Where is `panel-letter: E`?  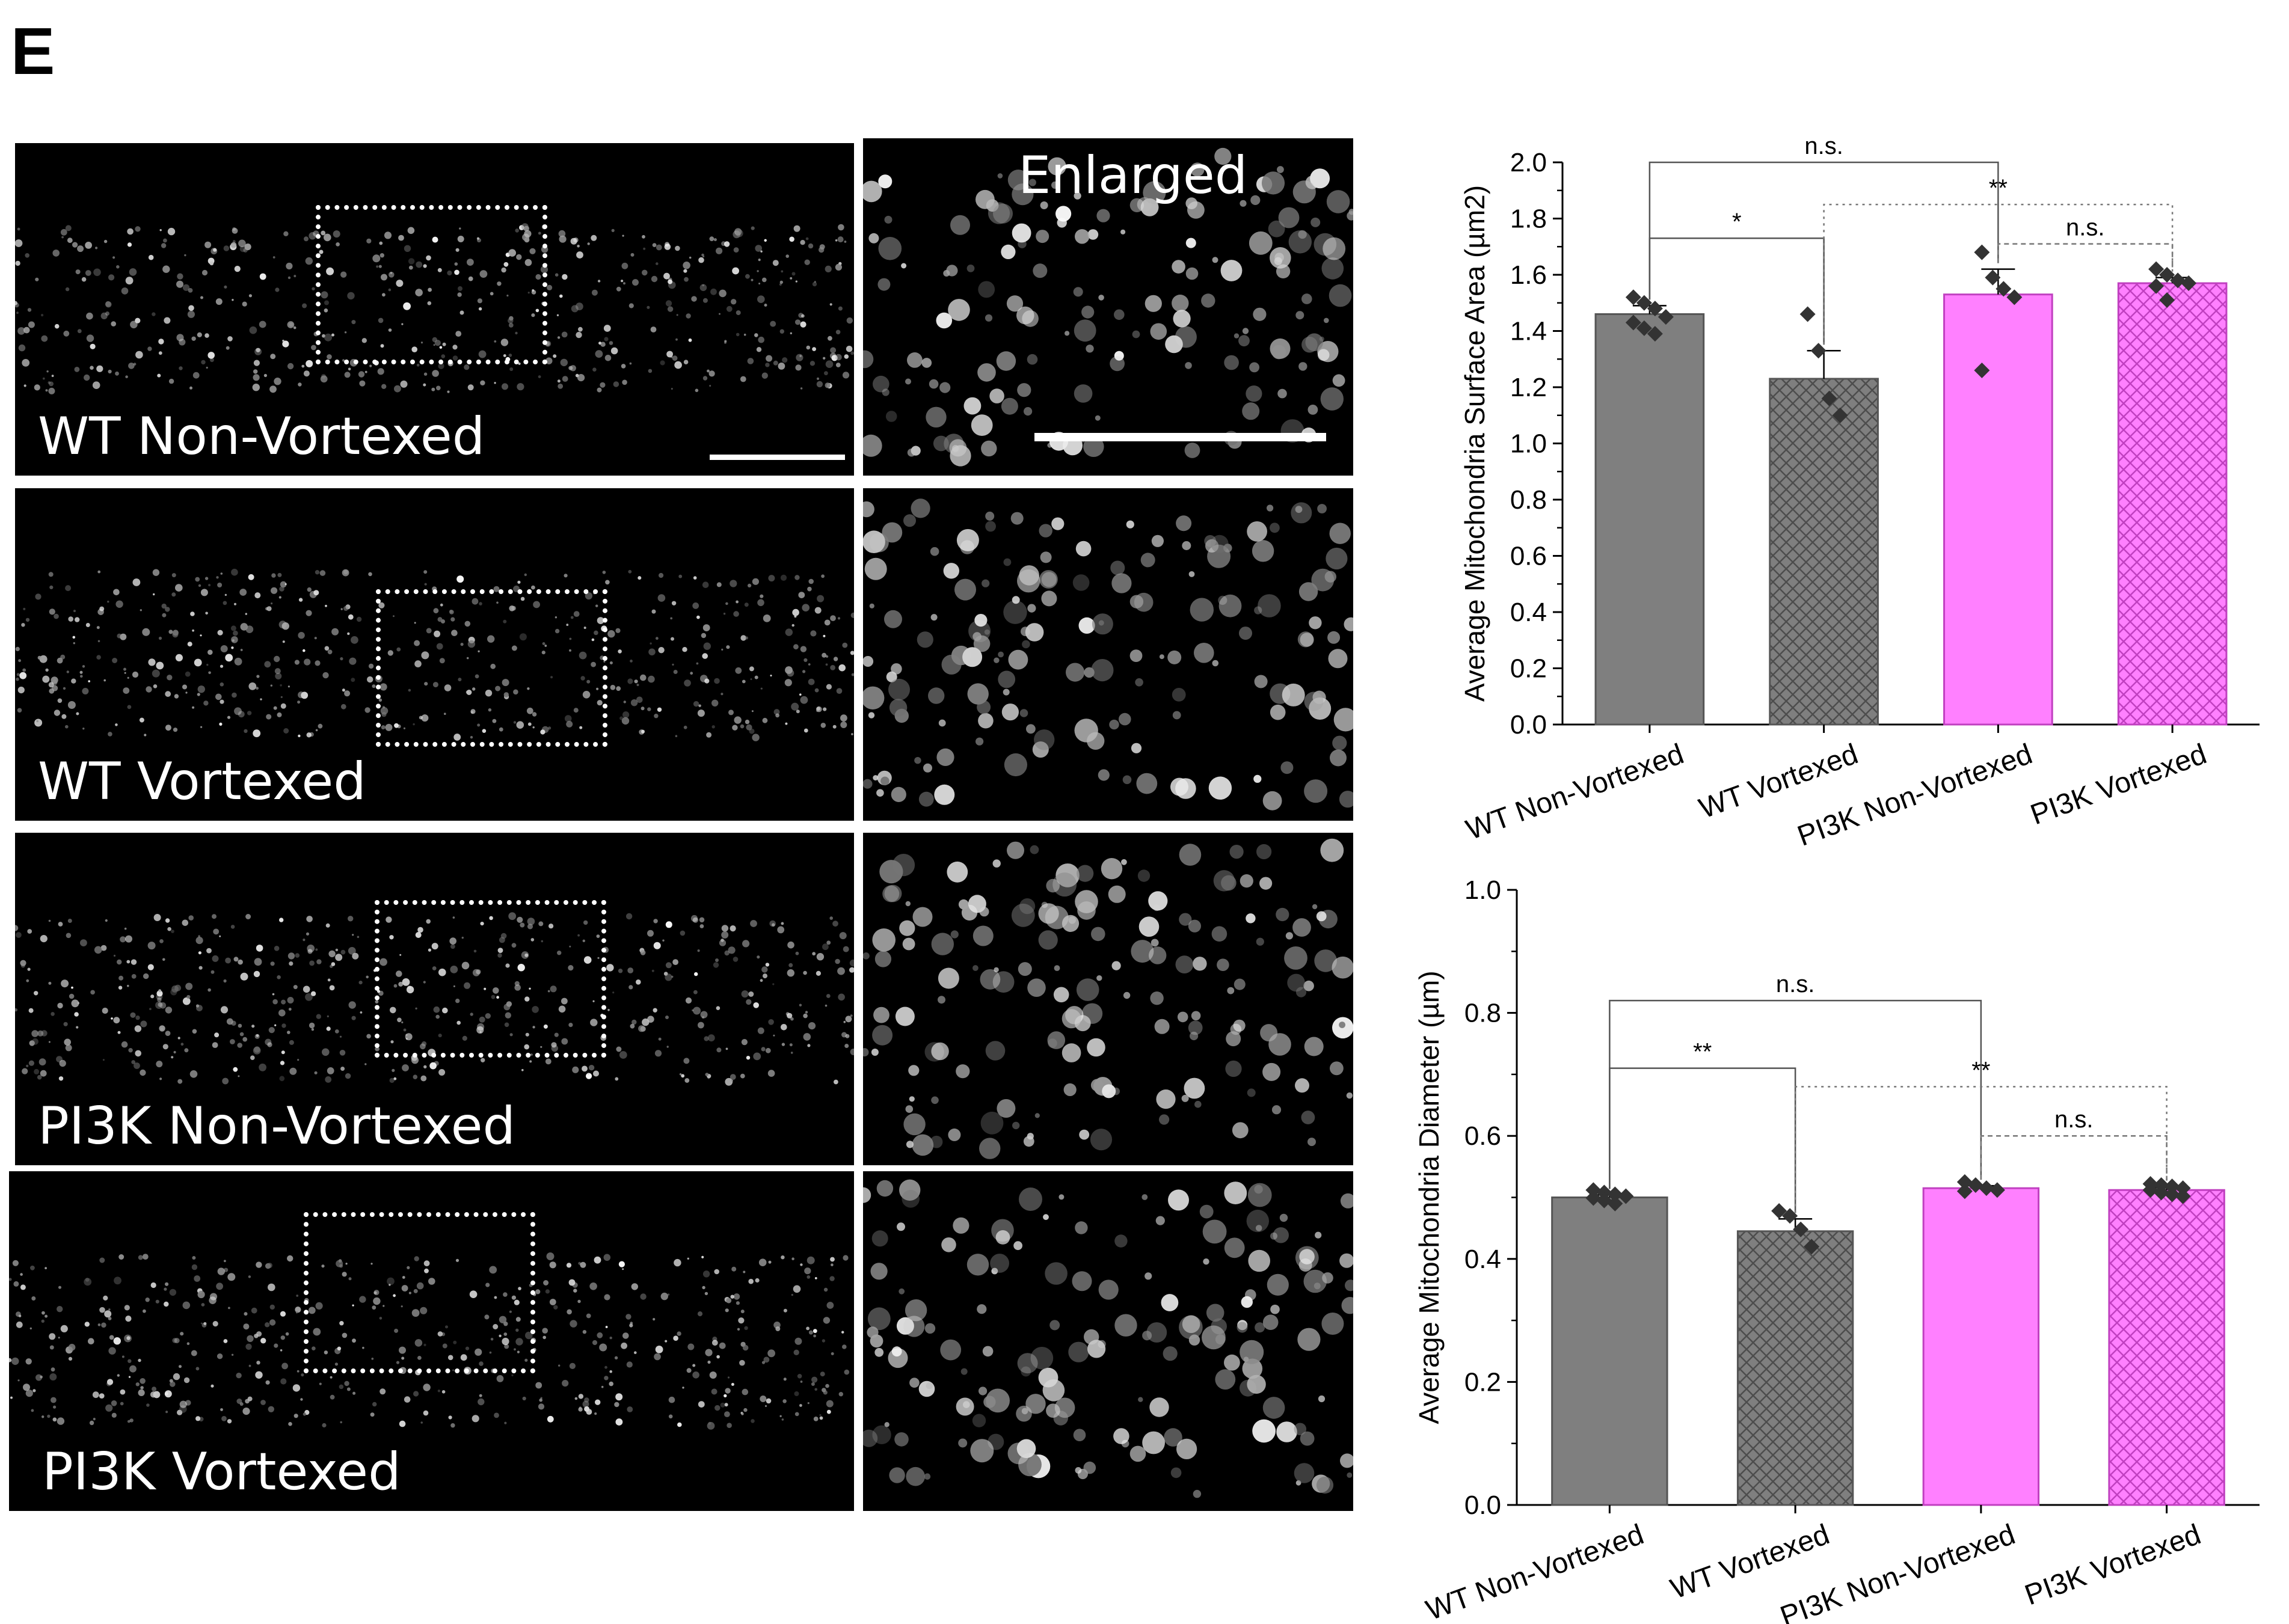 panel-letter: E is located at coordinates (33, 51).